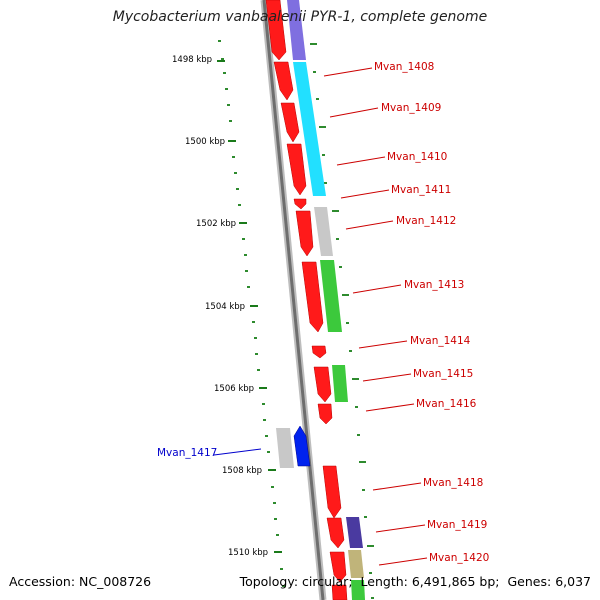 The height and width of the screenshot is (600, 600). What do you see at coordinates (529, 581) in the screenshot?
I see `genes-label: Genes:` at bounding box center [529, 581].